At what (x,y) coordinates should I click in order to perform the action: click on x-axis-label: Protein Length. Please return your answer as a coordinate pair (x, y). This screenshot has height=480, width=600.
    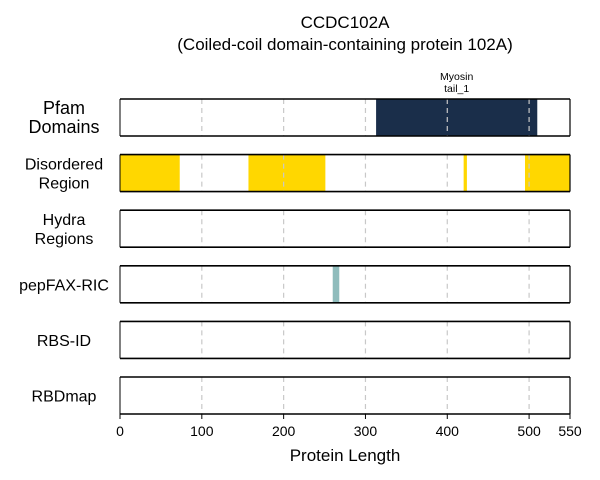
    Looking at the image, I should click on (345, 455).